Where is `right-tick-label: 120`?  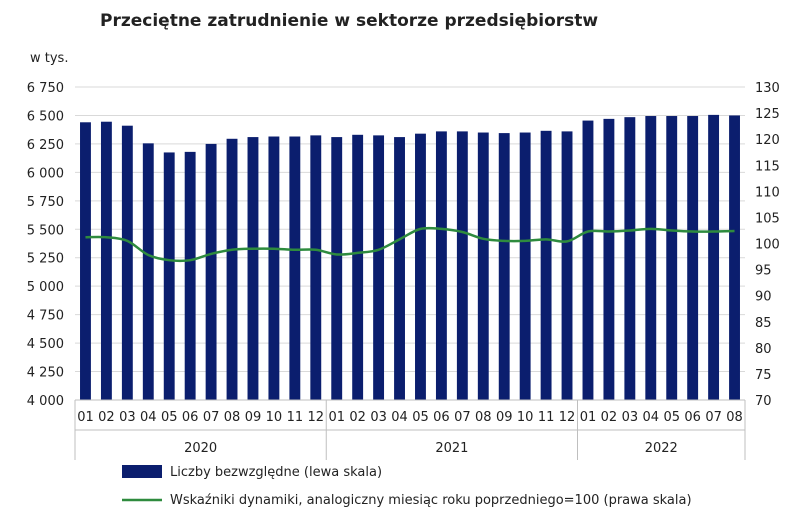 right-tick-label: 120 is located at coordinates (767, 140).